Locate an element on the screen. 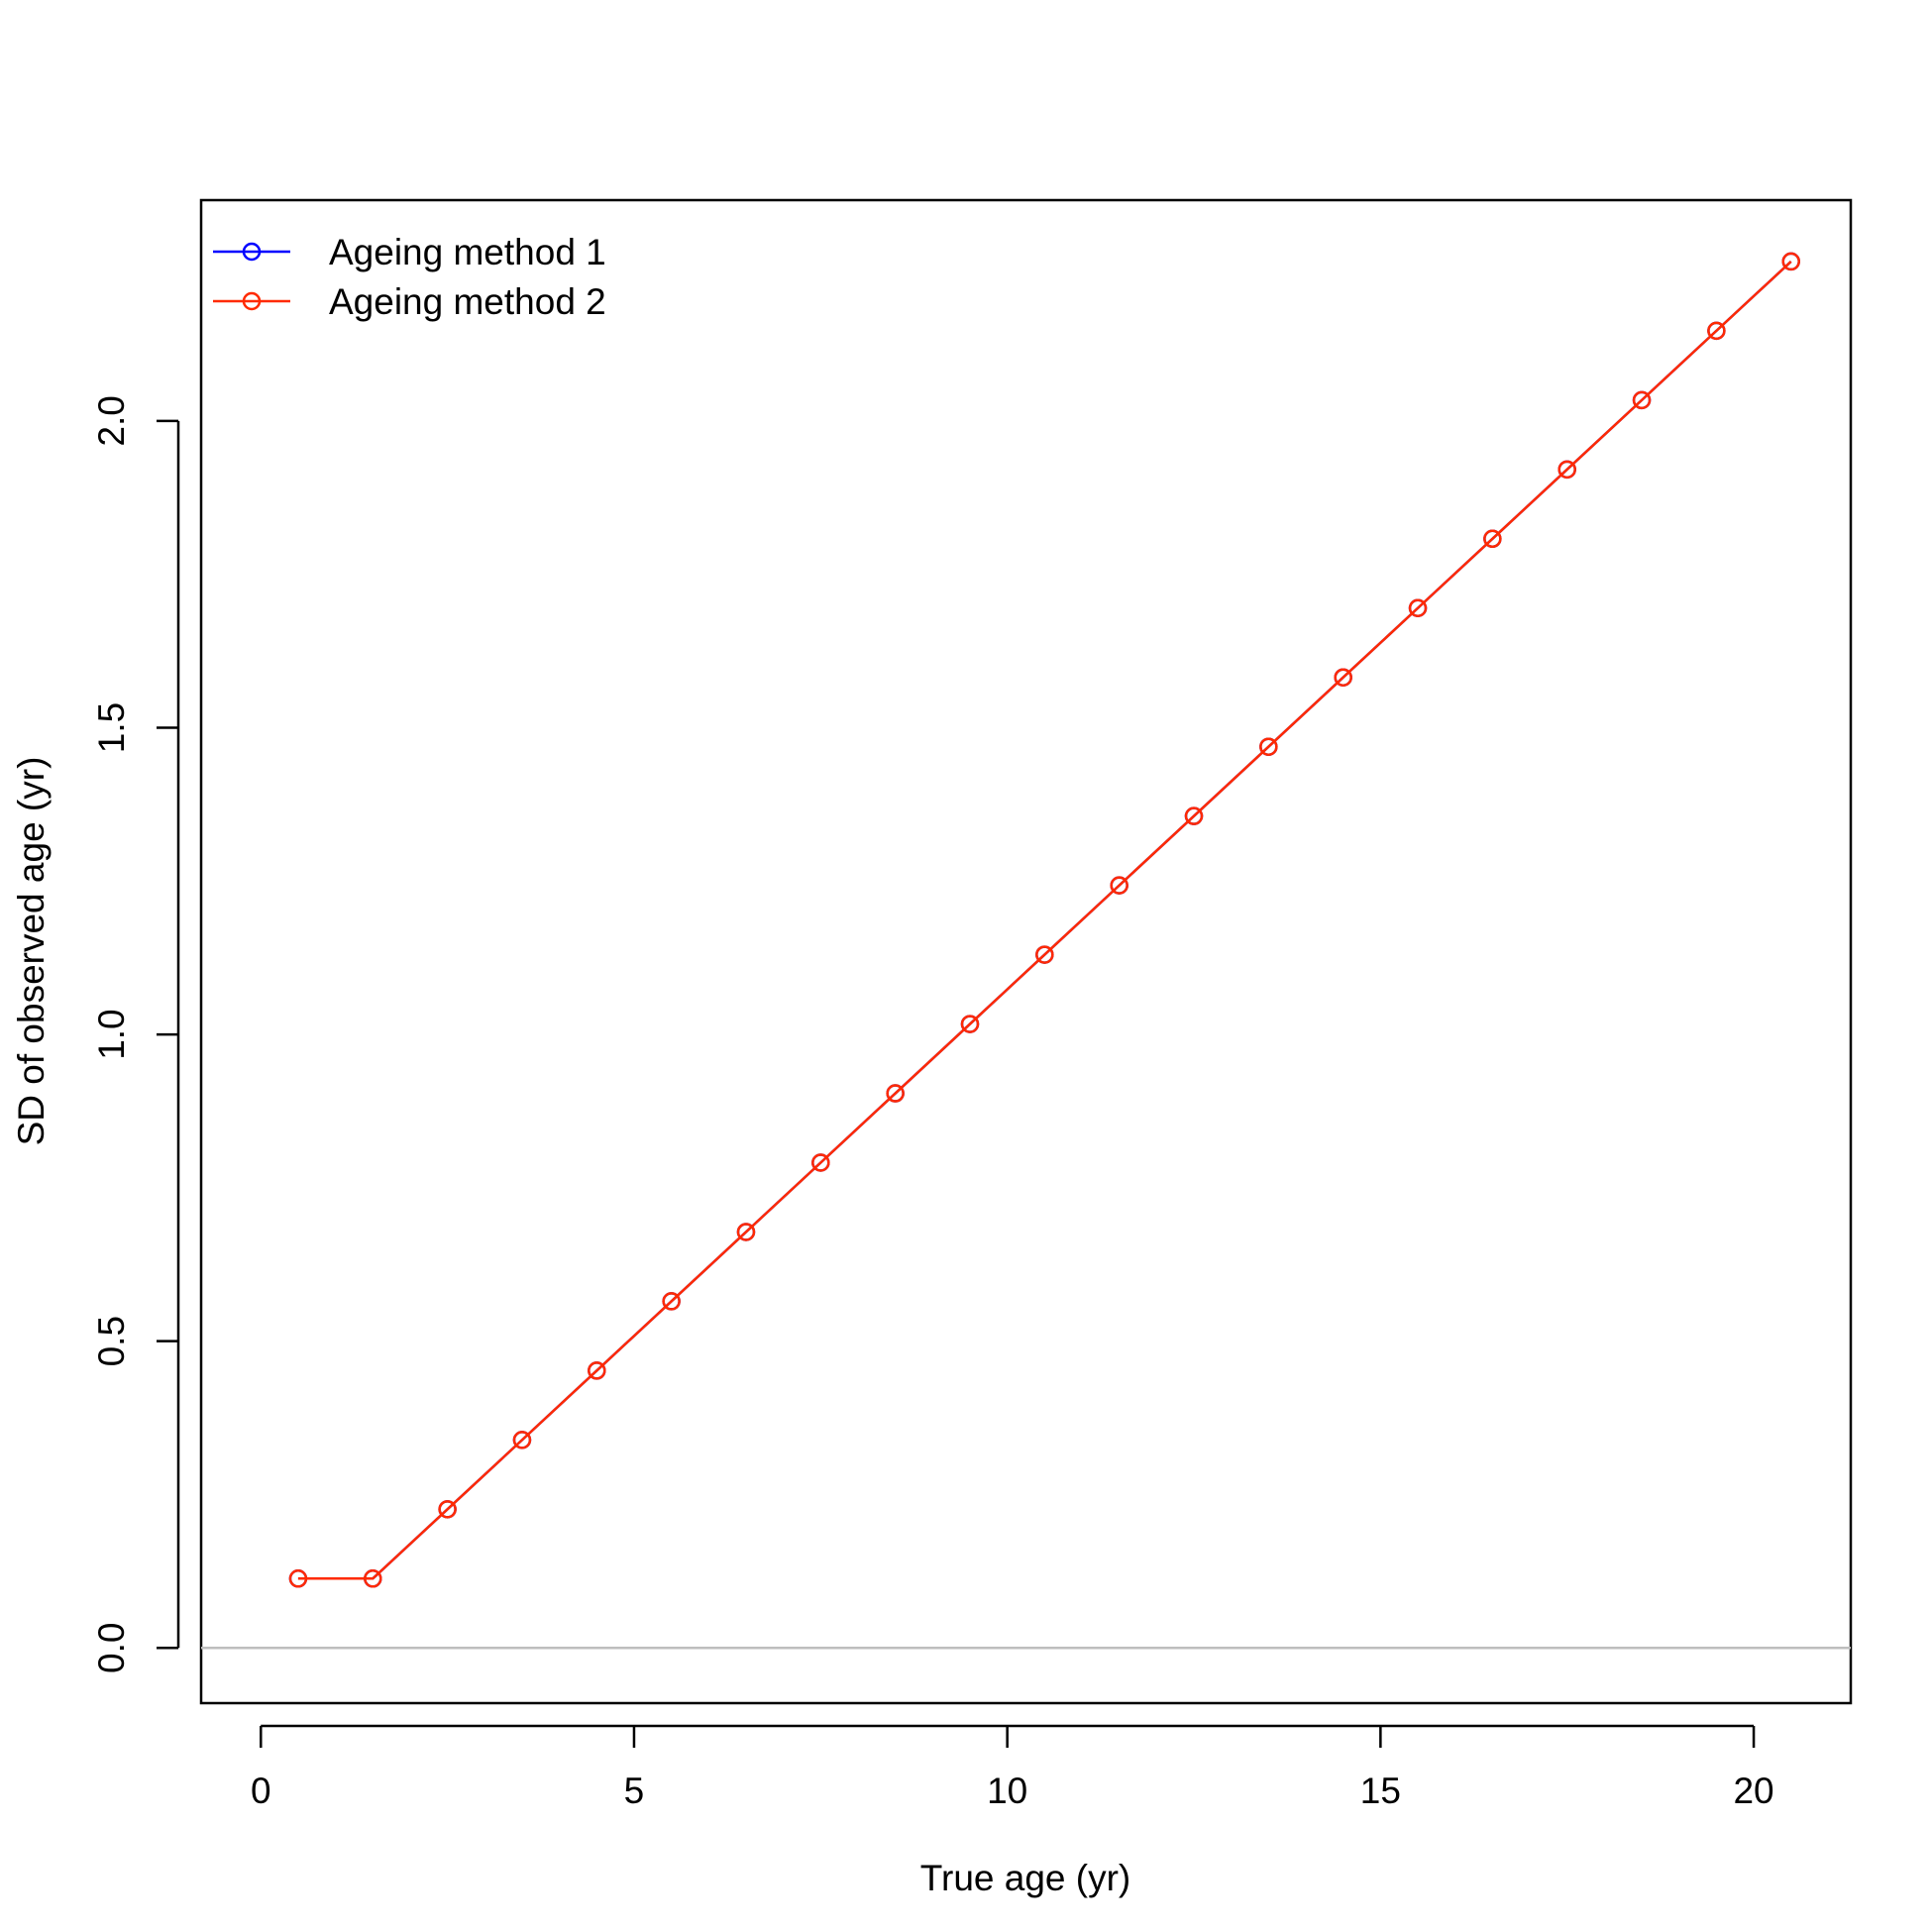 This screenshot has height=1932, width=1932. x-tick-label: 0 is located at coordinates (261, 1791).